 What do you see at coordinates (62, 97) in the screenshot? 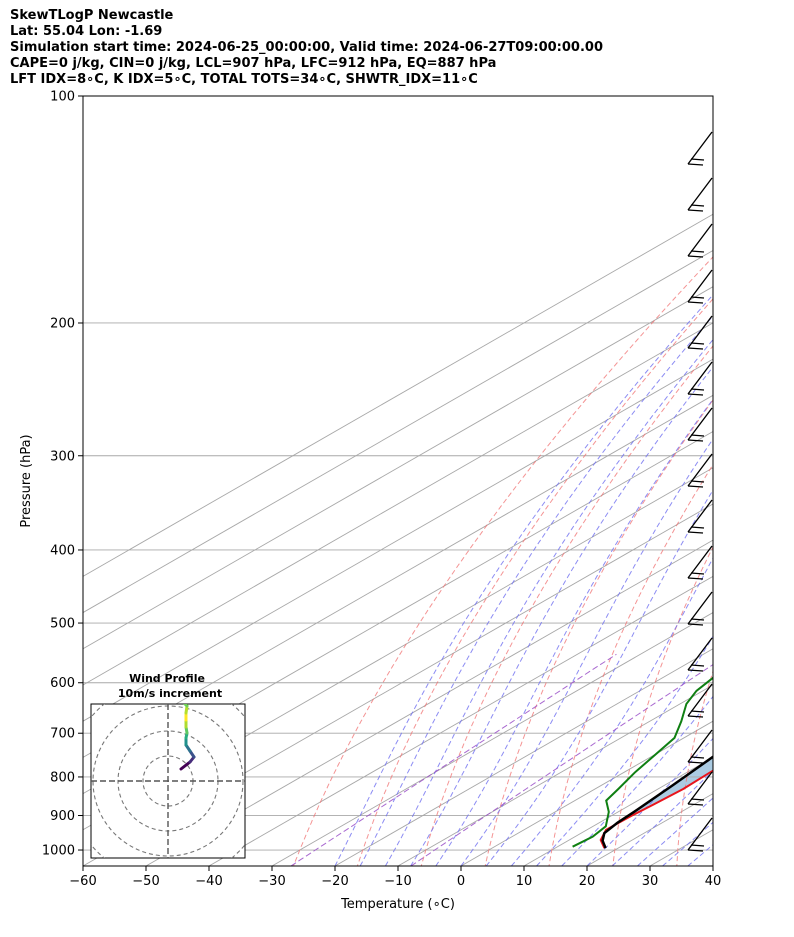
I see `y-tick-label: 100` at bounding box center [62, 97].